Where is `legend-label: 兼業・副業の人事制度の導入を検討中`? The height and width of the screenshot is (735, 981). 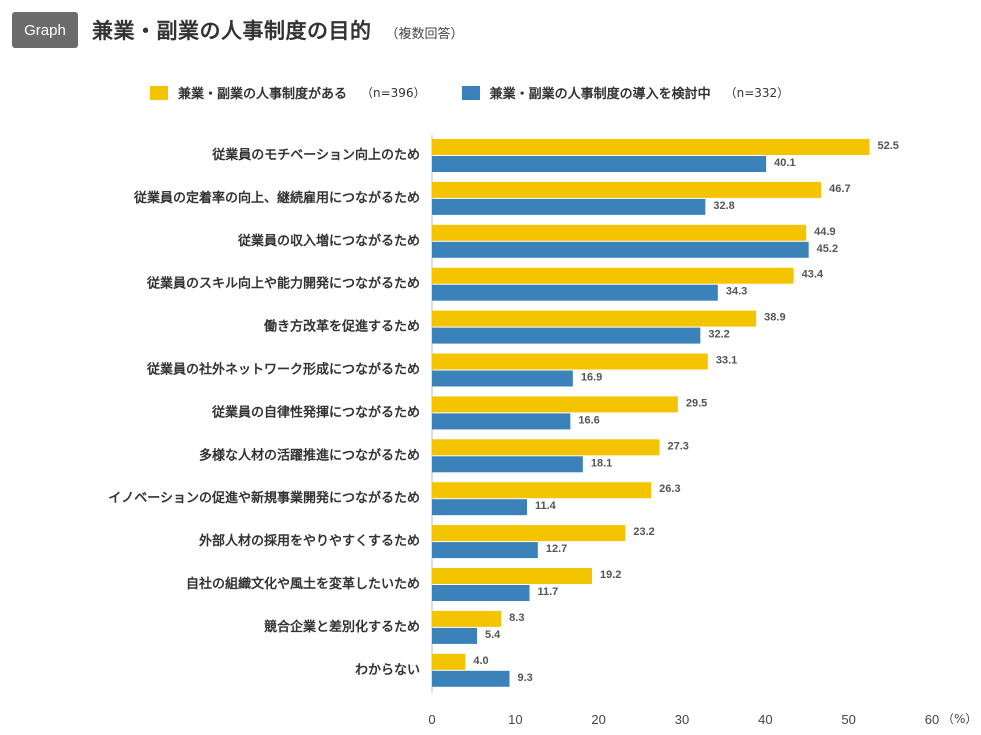
legend-label: 兼業・副業の人事制度の導入を検討中 is located at coordinates (600, 94).